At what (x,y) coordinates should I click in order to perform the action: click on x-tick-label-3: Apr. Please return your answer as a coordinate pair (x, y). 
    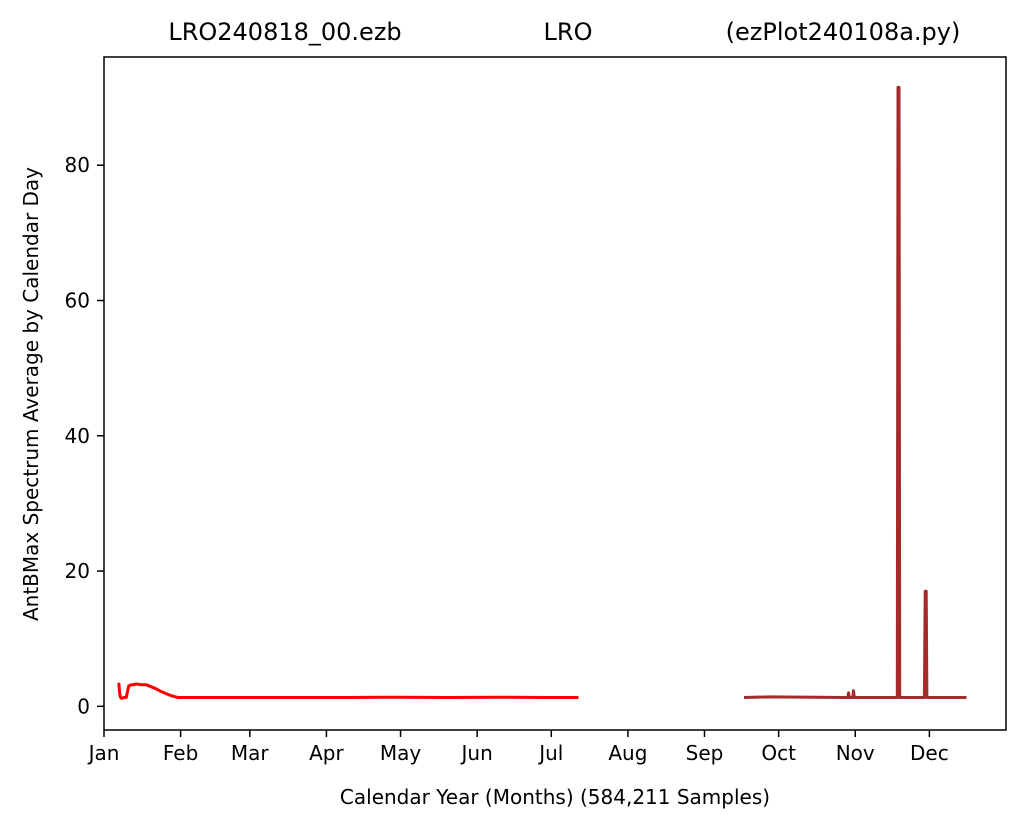
    Looking at the image, I should click on (326, 753).